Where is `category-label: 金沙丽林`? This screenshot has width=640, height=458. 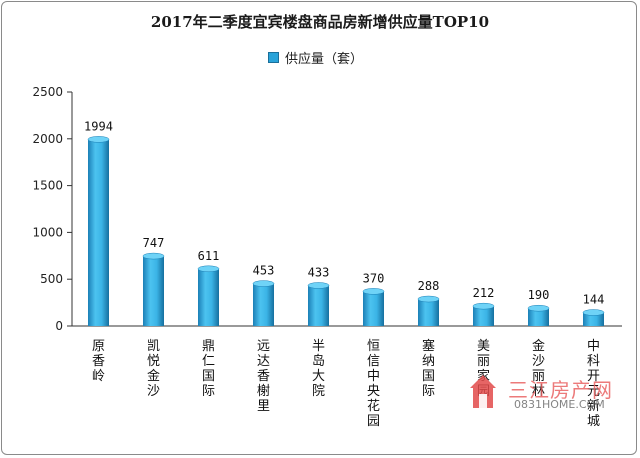 category-label: 金沙丽林 is located at coordinates (538, 368).